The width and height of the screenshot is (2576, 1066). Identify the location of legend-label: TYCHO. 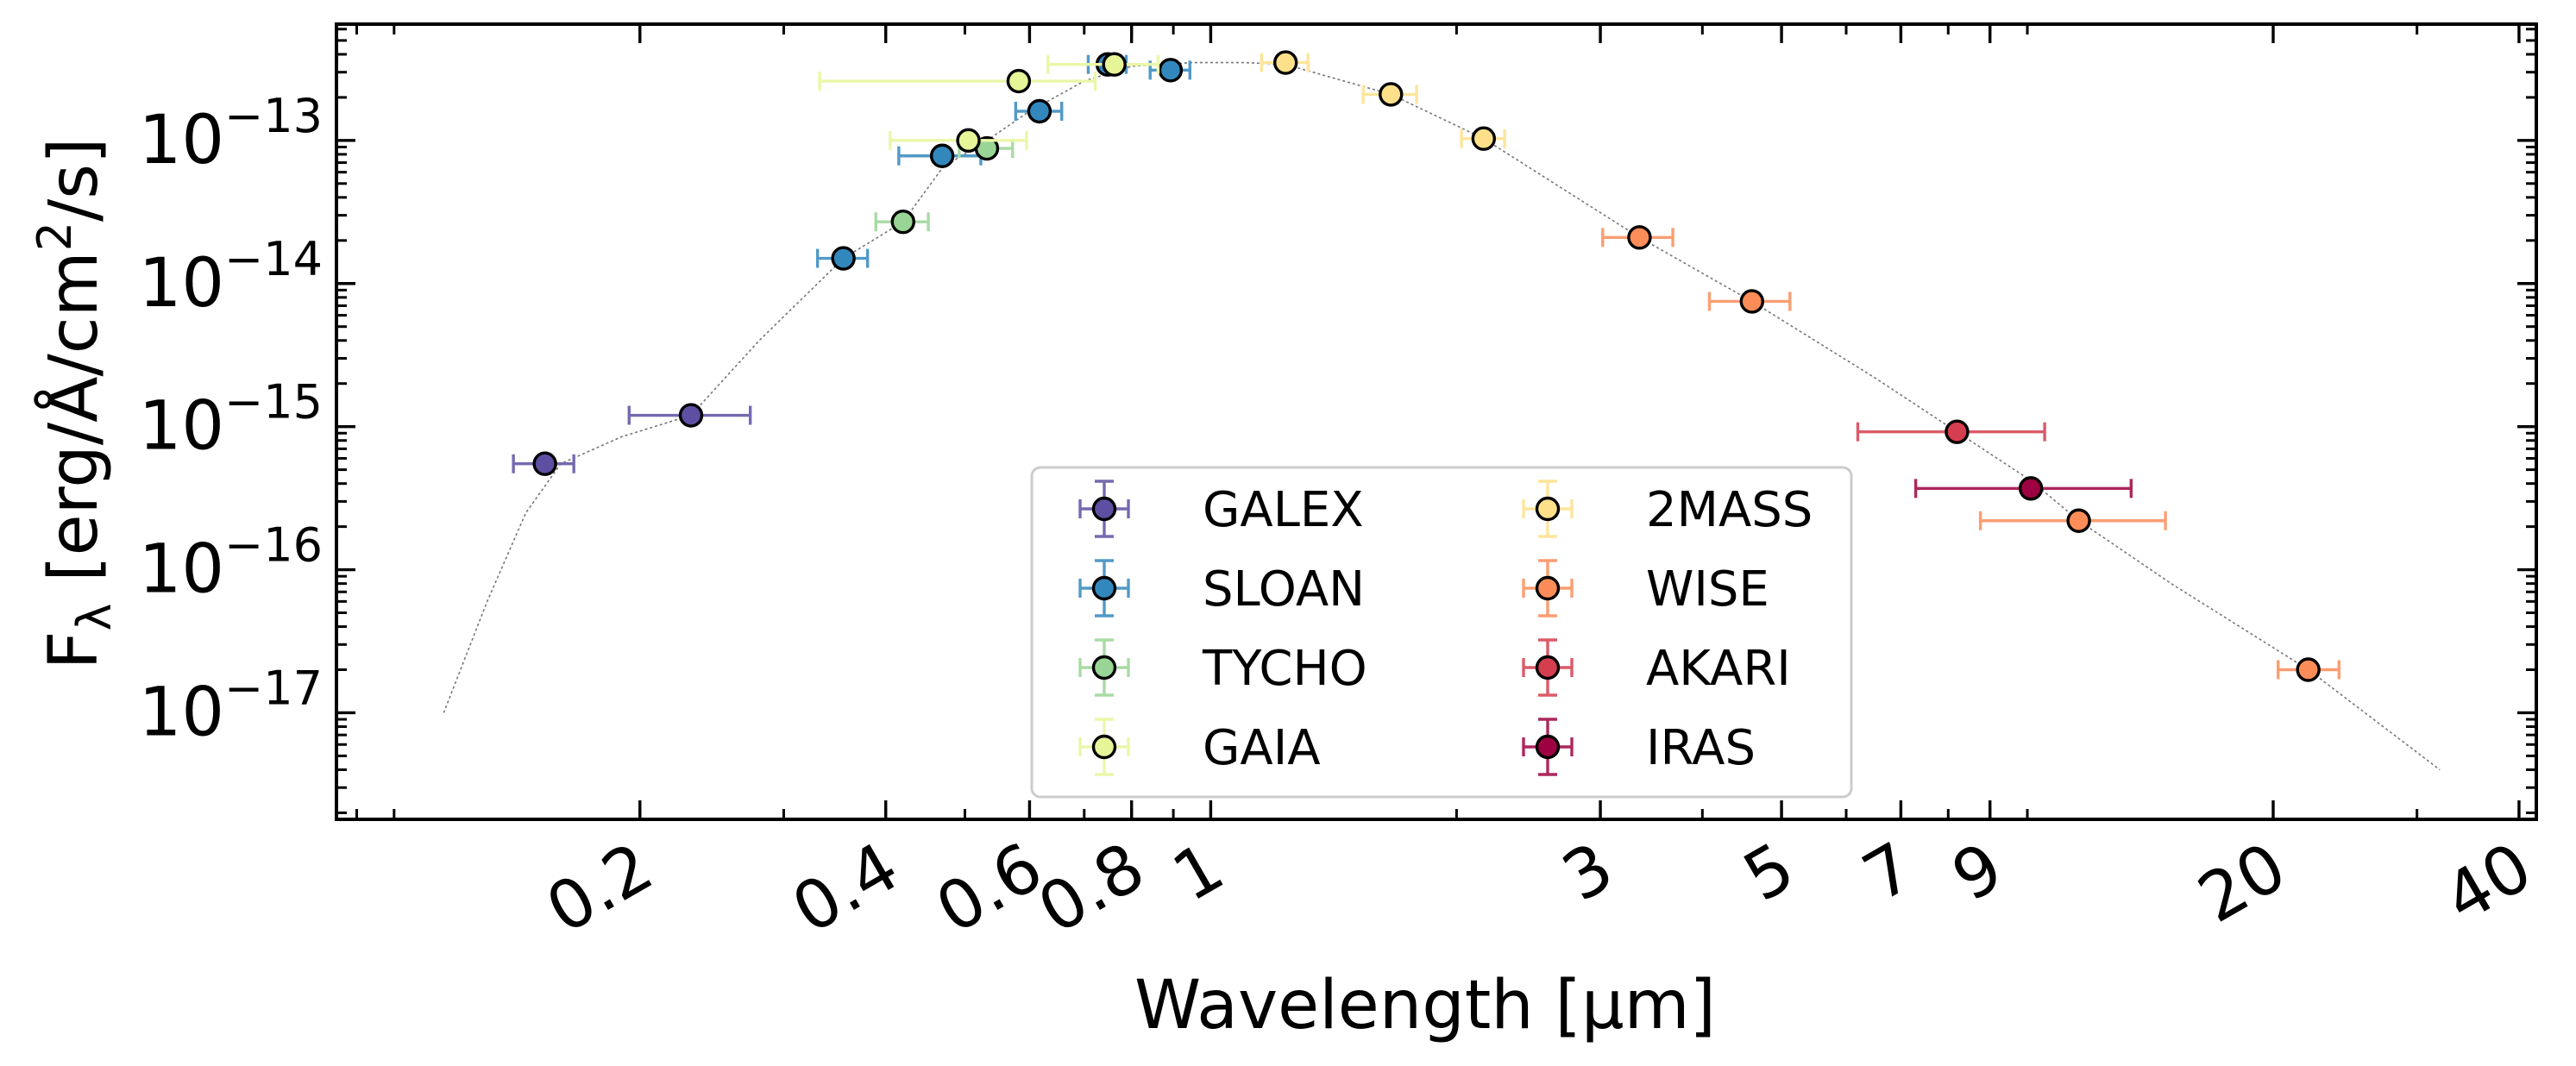
(1284, 669).